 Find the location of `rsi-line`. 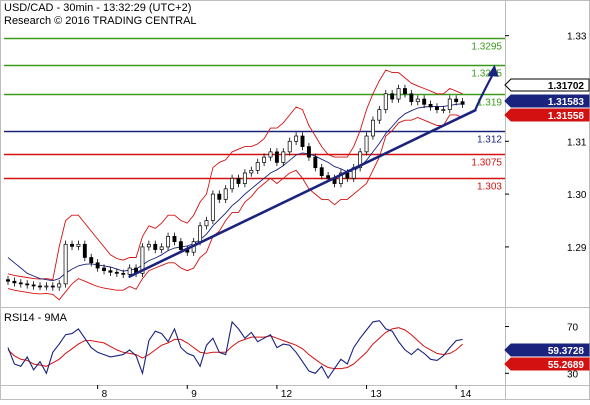

rsi-line is located at coordinates (235, 350).